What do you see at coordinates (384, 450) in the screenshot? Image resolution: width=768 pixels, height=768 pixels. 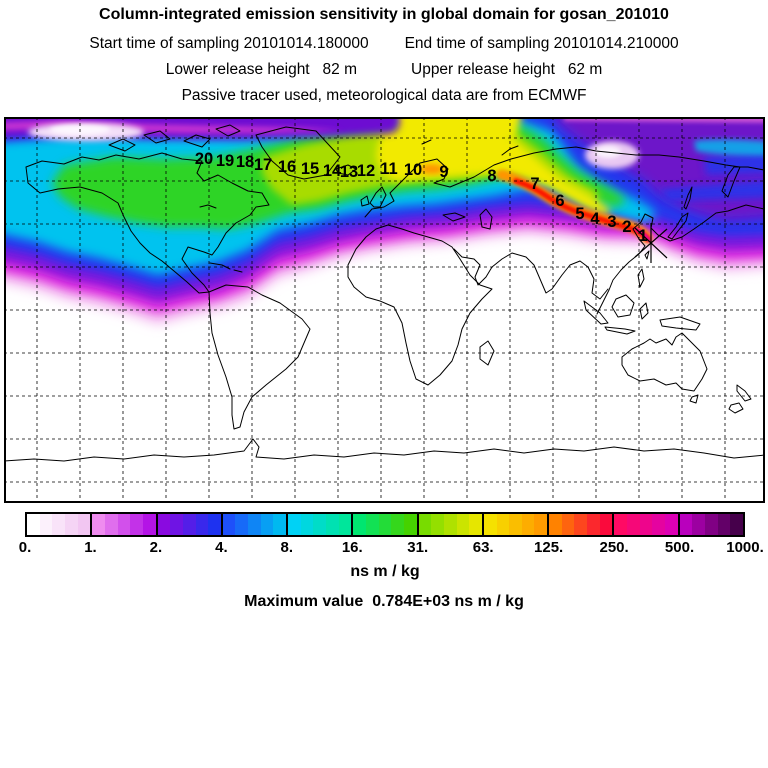 I see `coast-antarctica` at bounding box center [384, 450].